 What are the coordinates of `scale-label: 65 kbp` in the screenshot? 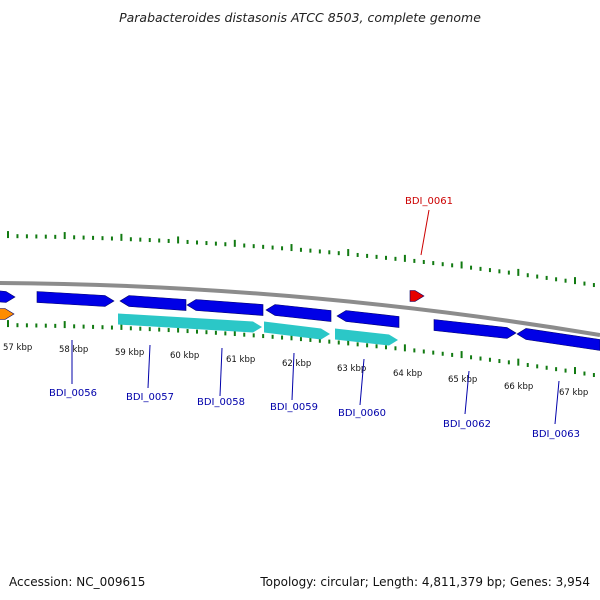 It's located at (462, 380).